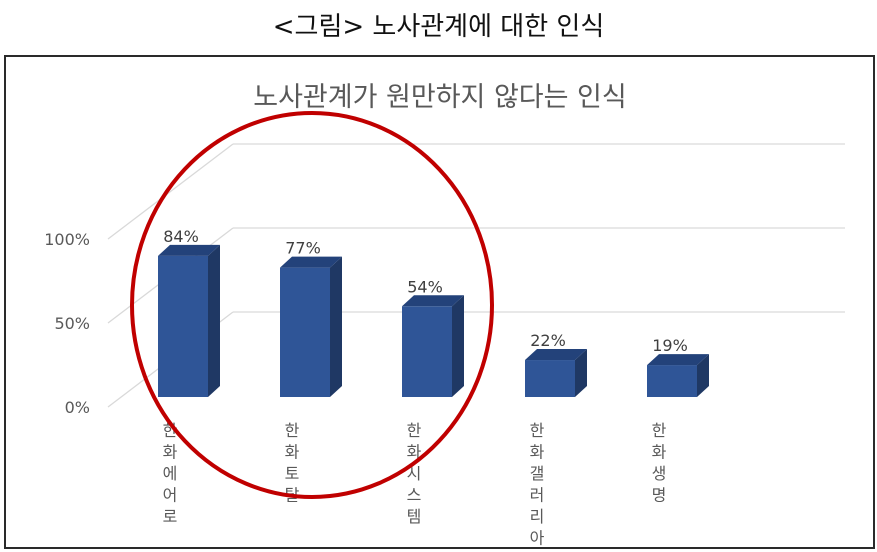  What do you see at coordinates (303, 248) in the screenshot?
I see `data-label: 77%` at bounding box center [303, 248].